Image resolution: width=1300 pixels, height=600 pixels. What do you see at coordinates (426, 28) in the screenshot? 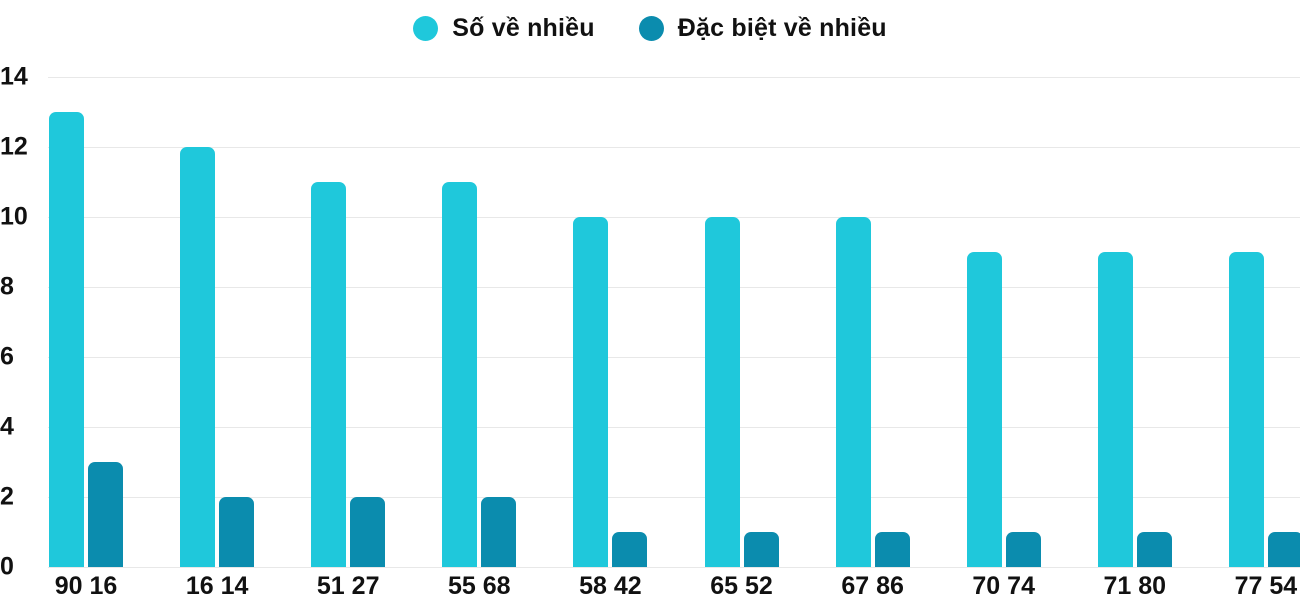
I see `legend-swatch-so-ve-nhieu-icon` at bounding box center [426, 28].